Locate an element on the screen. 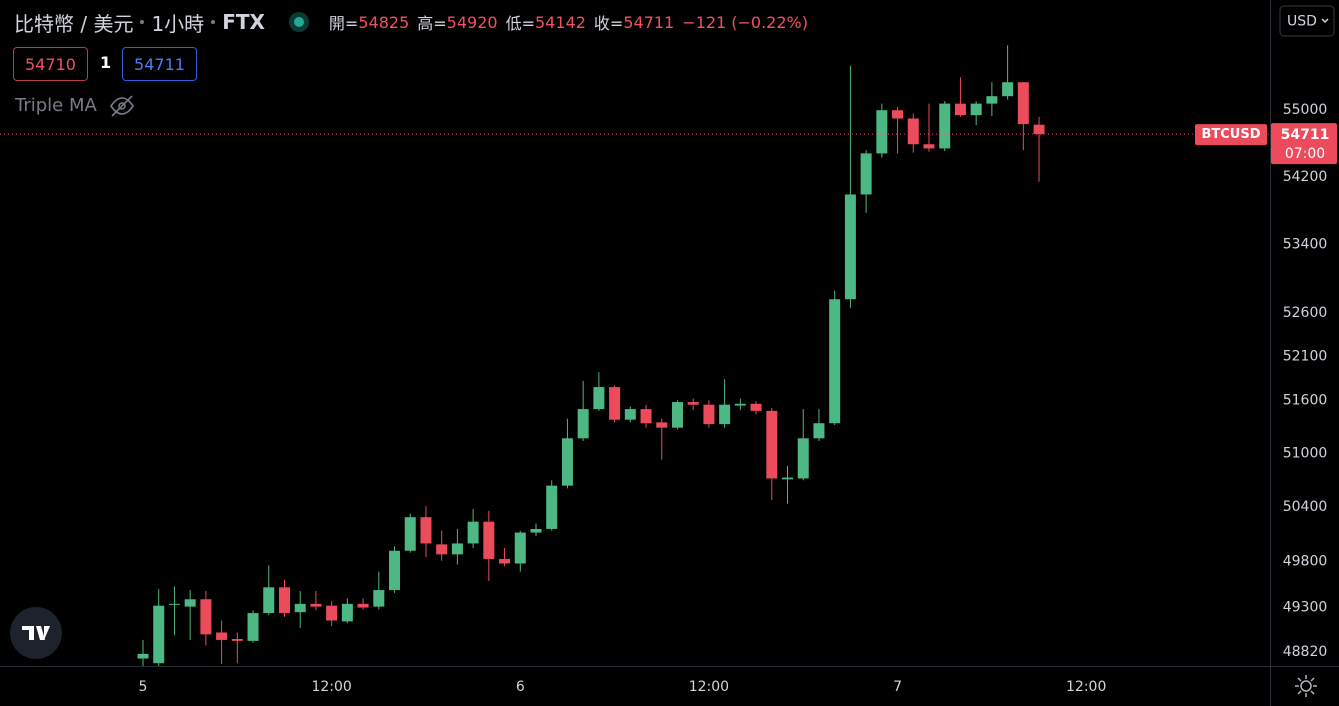  visibility-icon is located at coordinates (122, 106).